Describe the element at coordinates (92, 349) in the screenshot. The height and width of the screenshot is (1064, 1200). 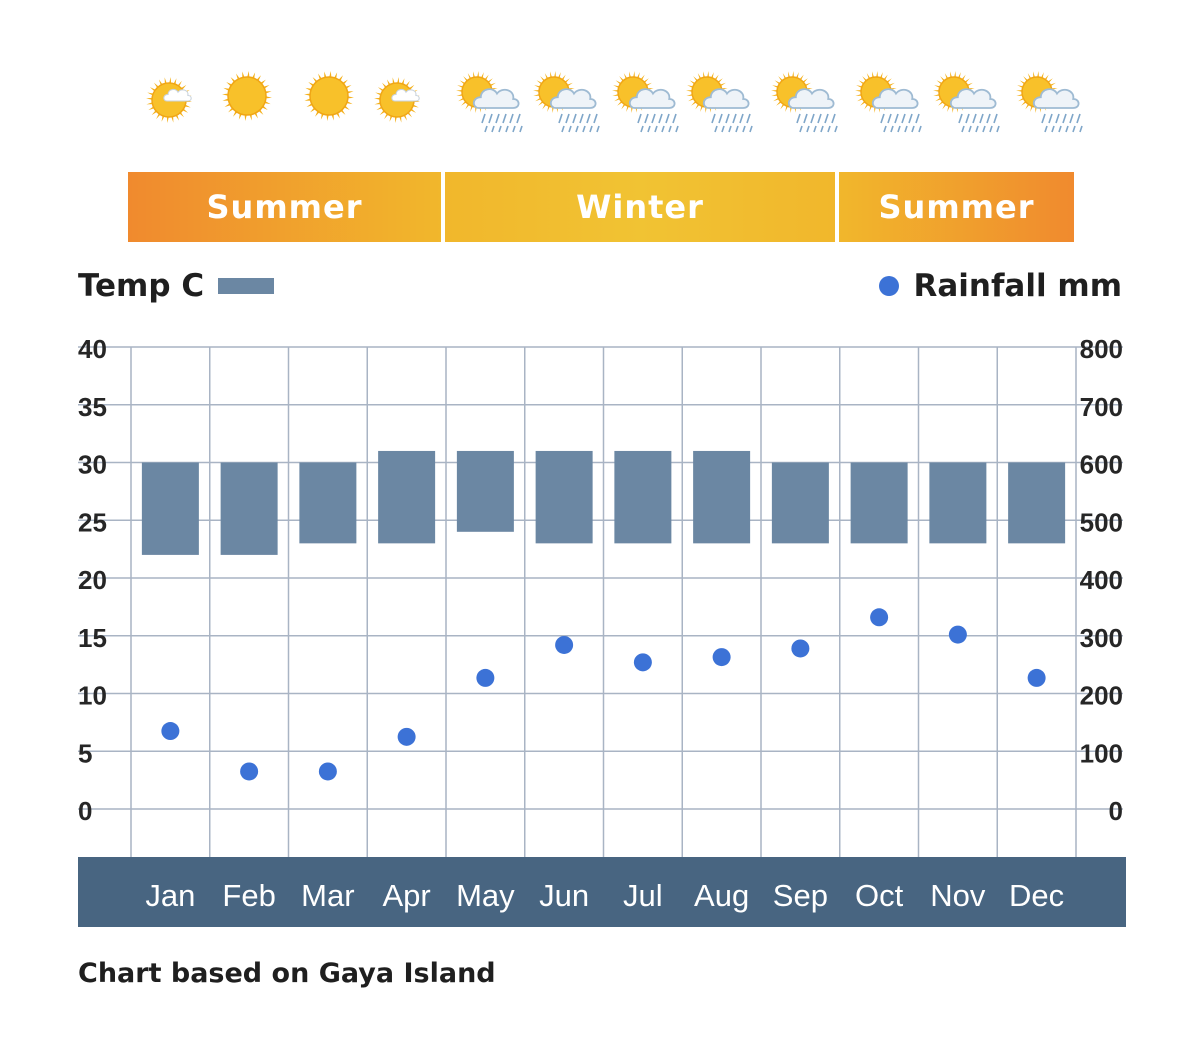
I see `y-left-tick-label: 40` at that location.